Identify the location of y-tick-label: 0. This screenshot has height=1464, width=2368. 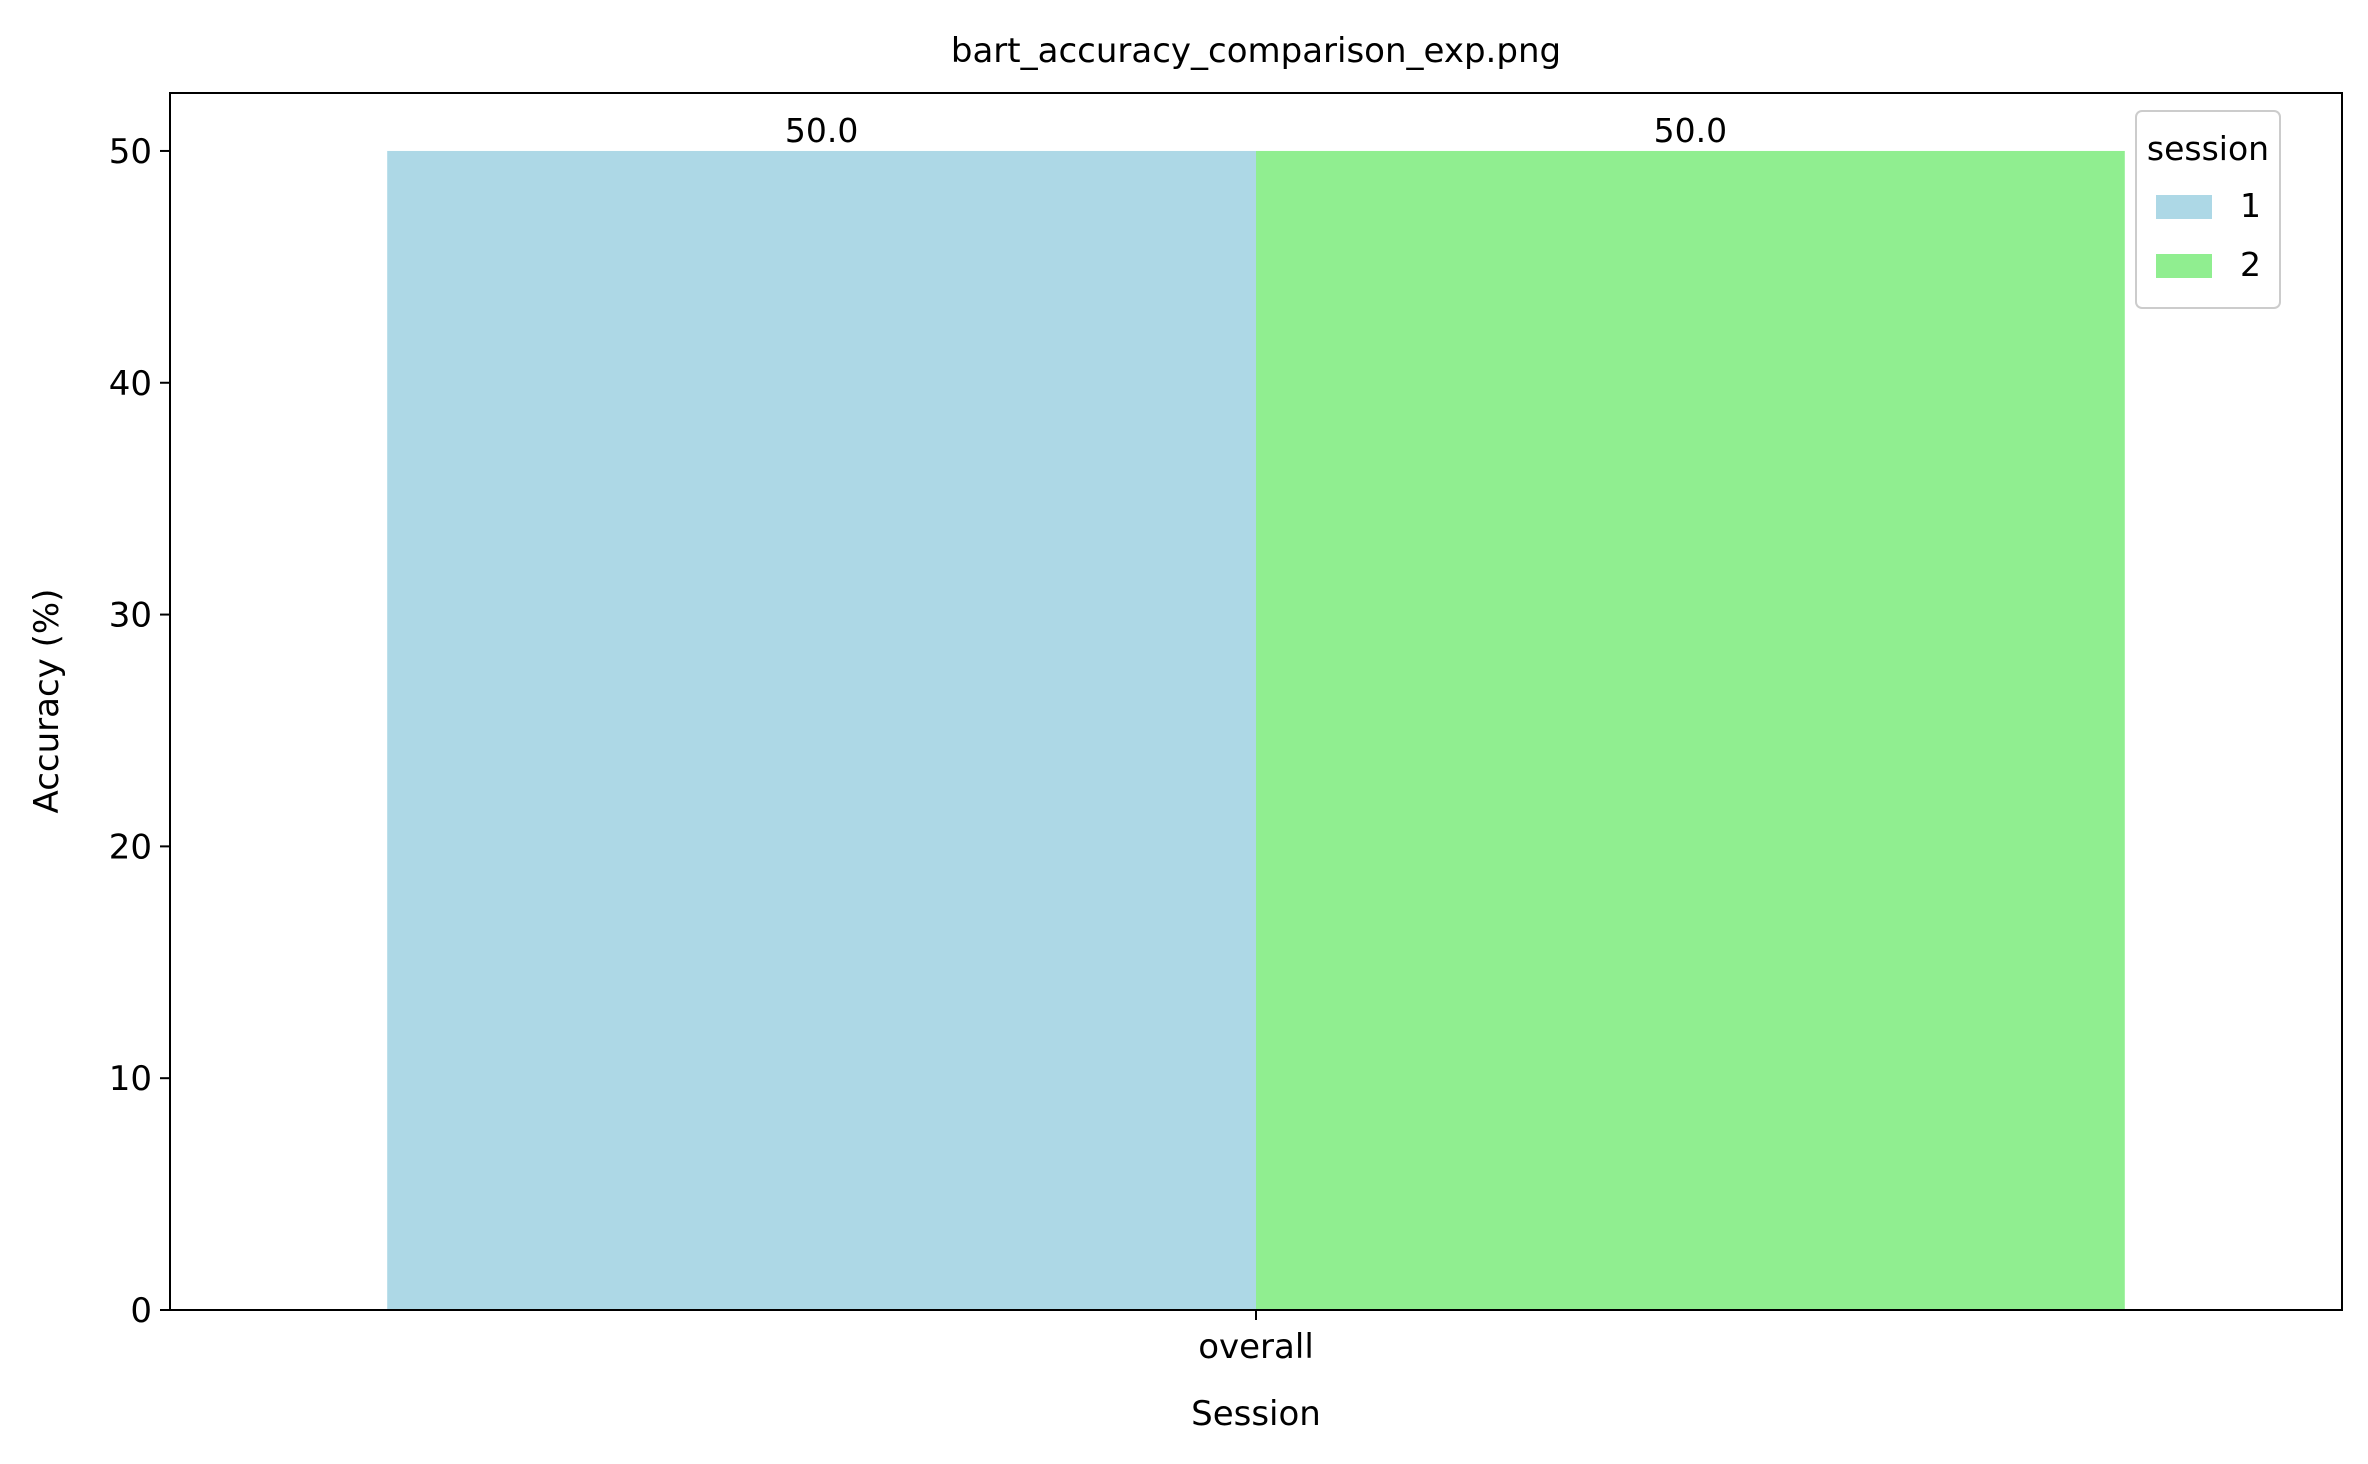
(141, 1311).